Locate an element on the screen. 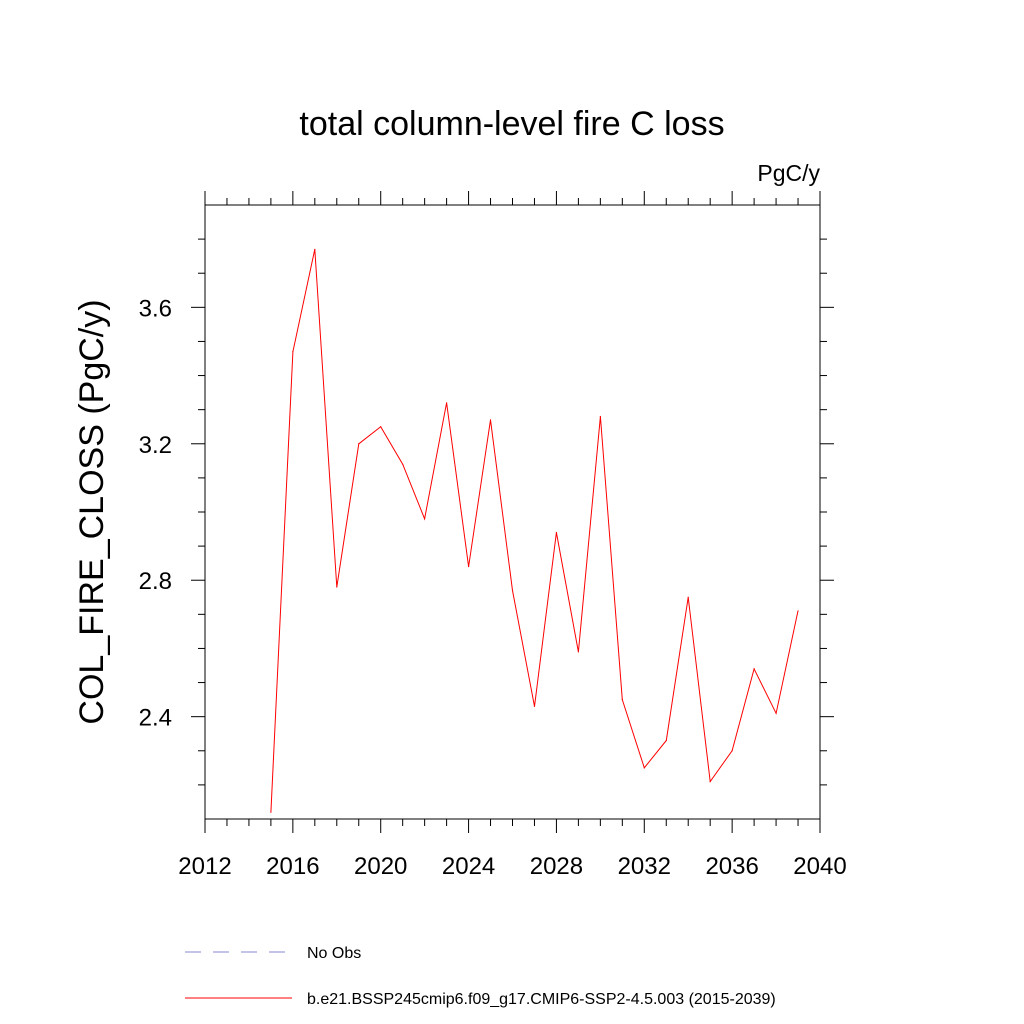 The image size is (1024, 1024). x-tick-label: 2032 is located at coordinates (644, 866).